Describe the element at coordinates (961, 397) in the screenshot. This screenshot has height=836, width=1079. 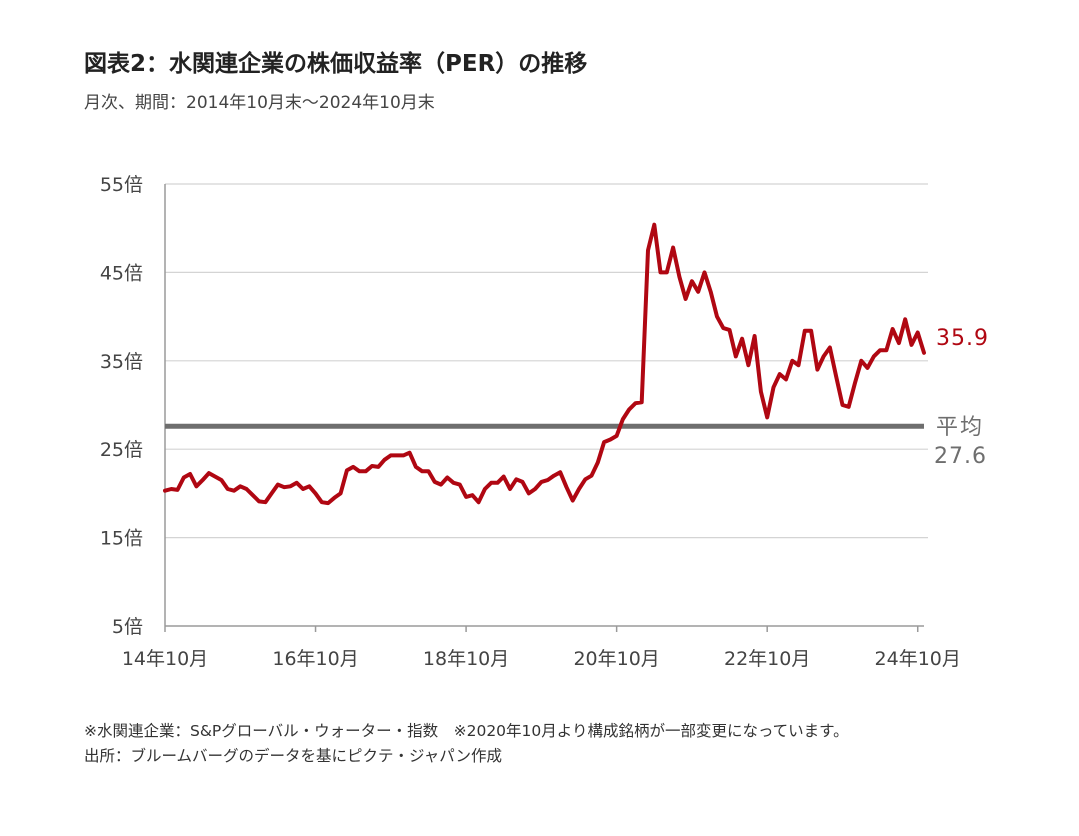
I see `label-layer: 35.9 平均 27.6` at that location.